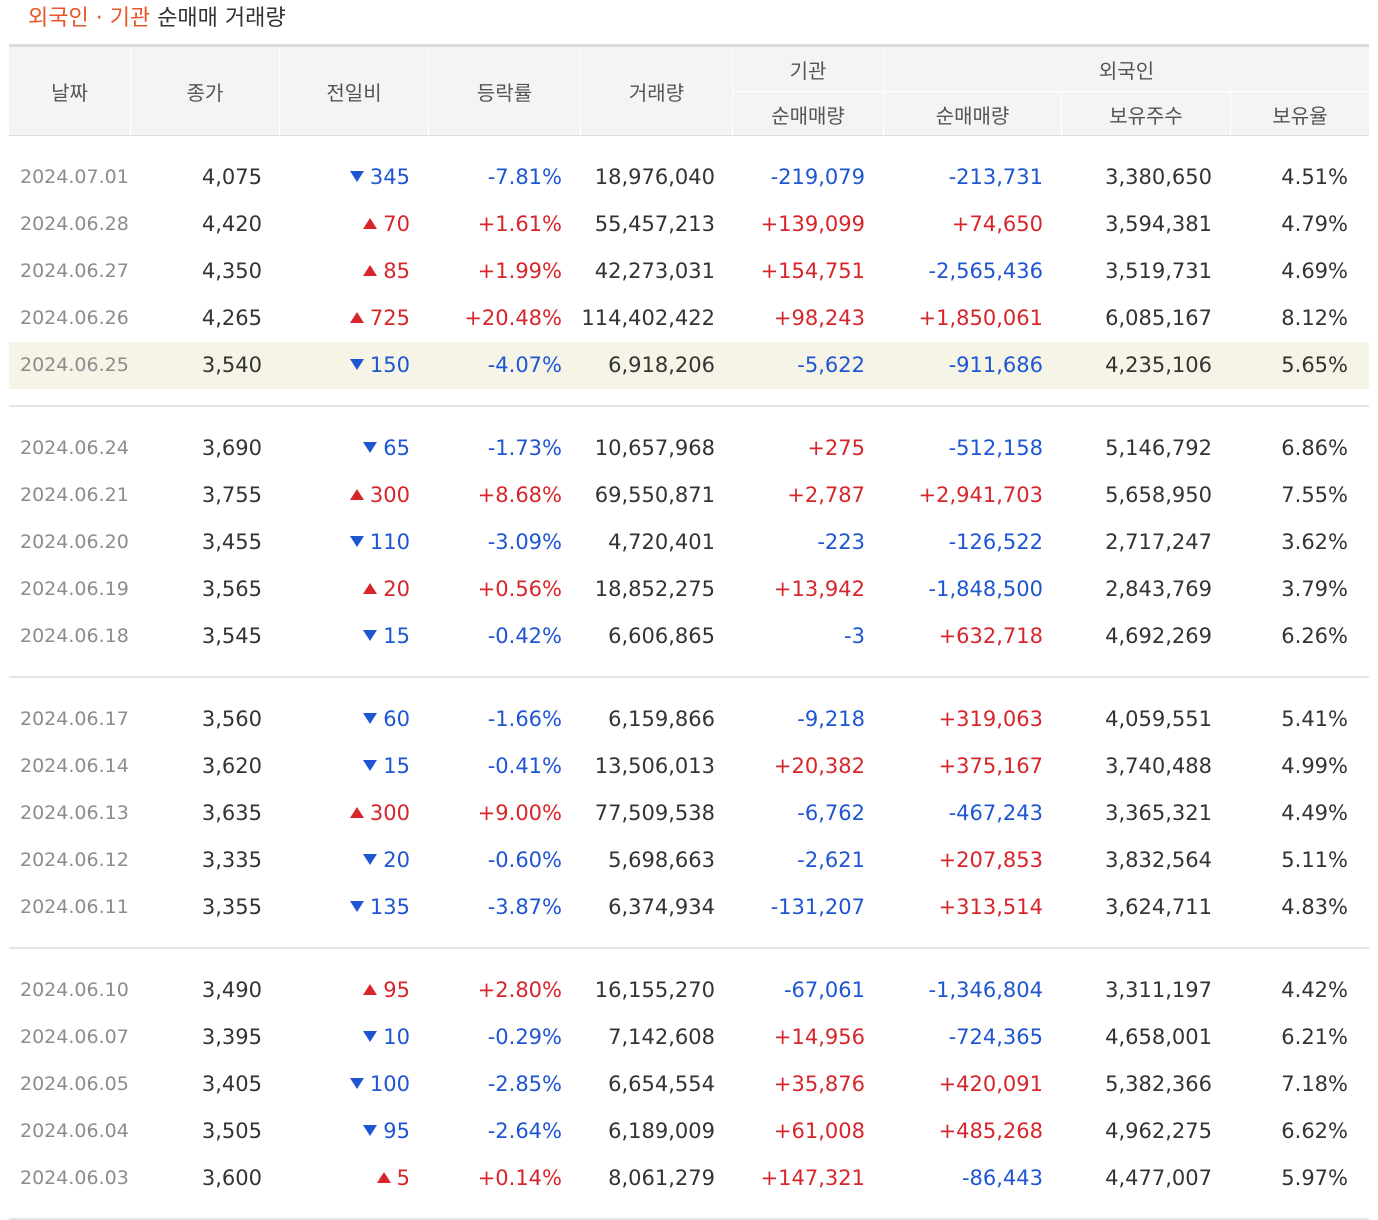 Image resolution: width=1378 pixels, height=1220 pixels. Describe the element at coordinates (74, 542) in the screenshot. I see `cell-date: 2024.06.20` at that location.